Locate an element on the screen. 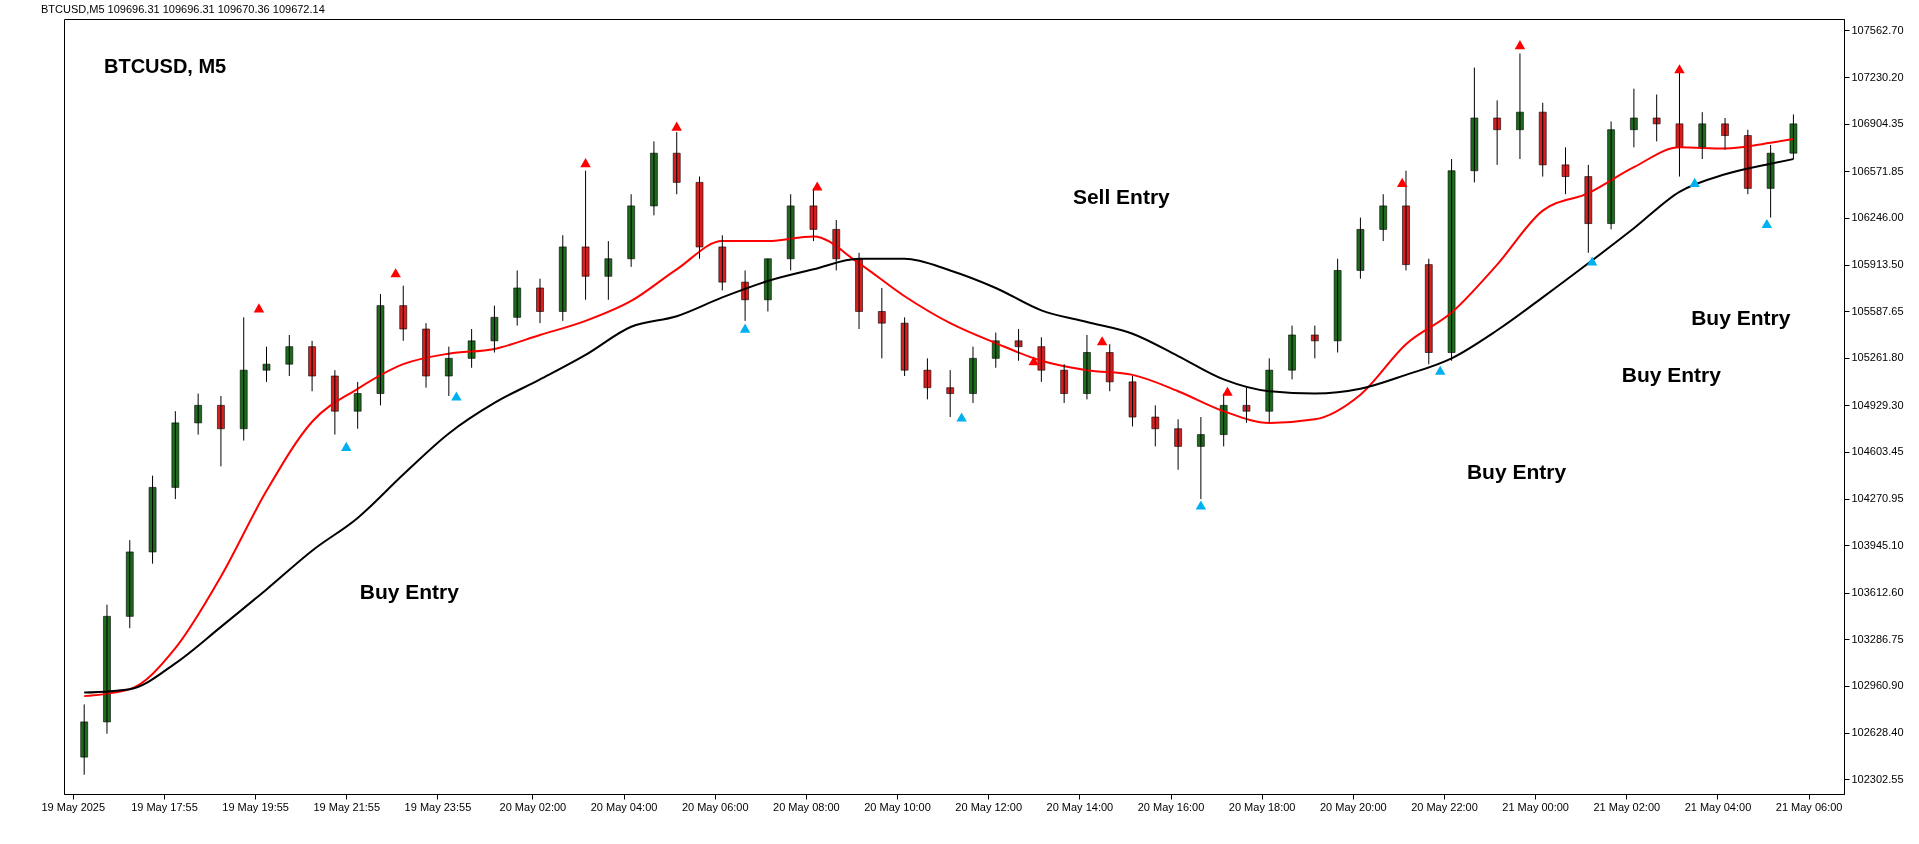 This screenshot has width=1919, height=844. y-tick-label: 104929.30 is located at coordinates (1877, 404).